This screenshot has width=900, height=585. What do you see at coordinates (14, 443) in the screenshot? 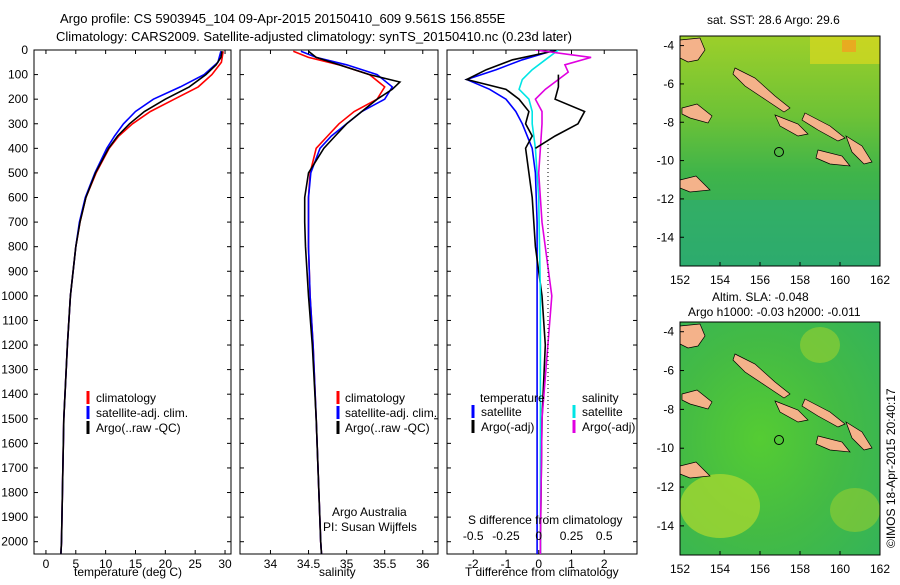
I see `depth-tick-label: 1600` at bounding box center [14, 443].